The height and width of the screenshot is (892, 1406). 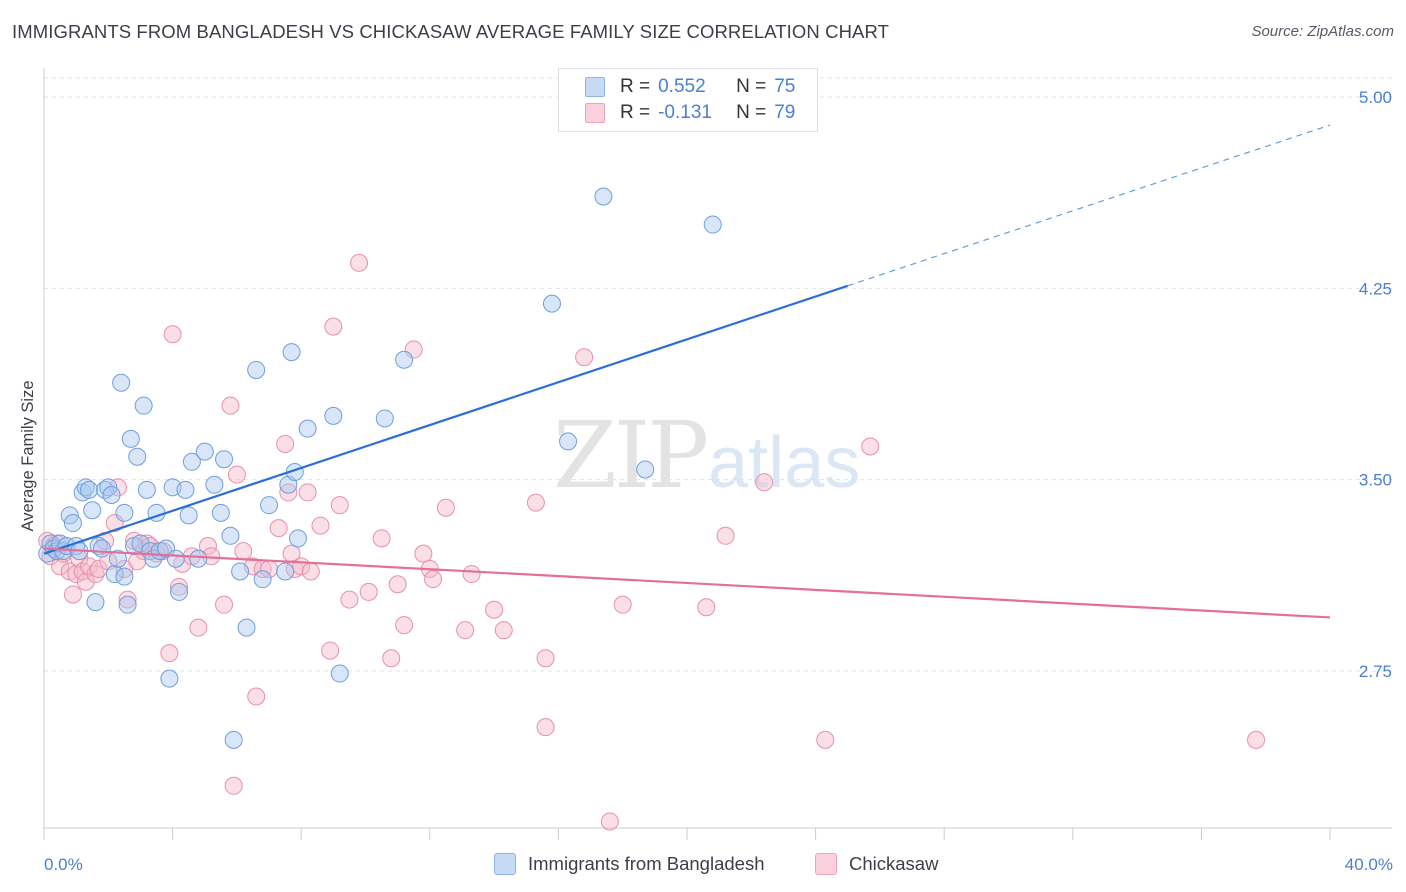 What do you see at coordinates (785, 86) in the screenshot?
I see `legend-n-value: 75` at bounding box center [785, 86].